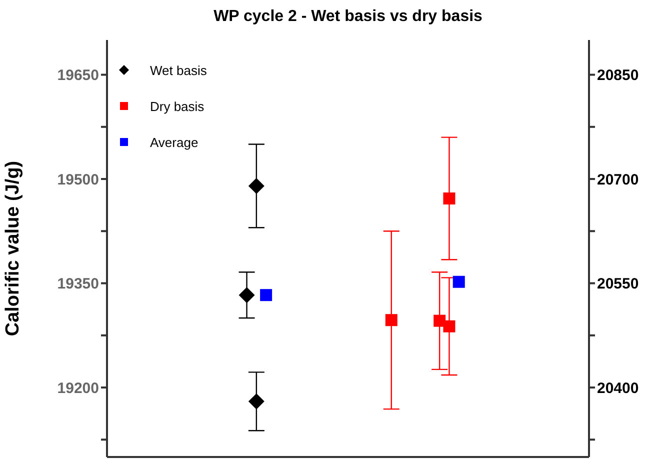 The image size is (652, 459). Describe the element at coordinates (618, 284) in the screenshot. I see `y2-tick-label: 20550` at that location.